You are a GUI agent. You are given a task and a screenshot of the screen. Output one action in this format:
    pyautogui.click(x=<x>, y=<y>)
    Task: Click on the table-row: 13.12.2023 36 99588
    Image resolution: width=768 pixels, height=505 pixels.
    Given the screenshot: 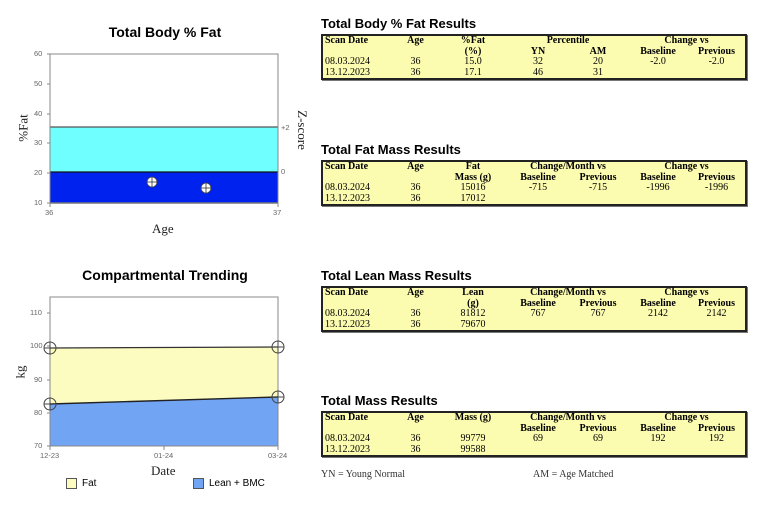 What is the action you would take?
    pyautogui.click(x=534, y=449)
    